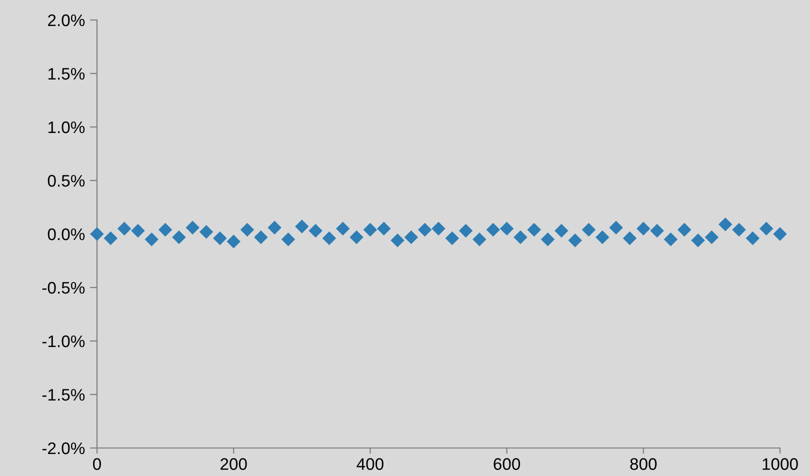 The height and width of the screenshot is (476, 810). Describe the element at coordinates (233, 464) in the screenshot. I see `x-tick-label: 200` at that location.